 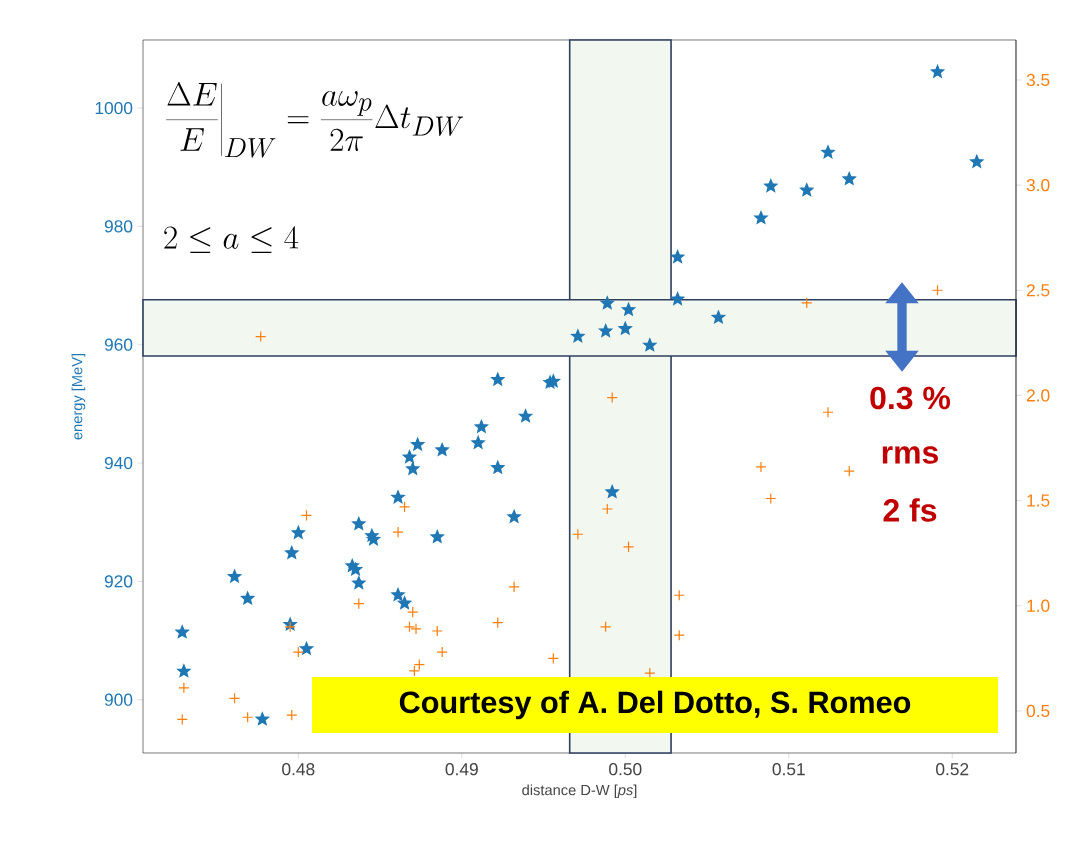 What do you see at coordinates (114, 108) in the screenshot?
I see `y-tick-label: 1000` at bounding box center [114, 108].